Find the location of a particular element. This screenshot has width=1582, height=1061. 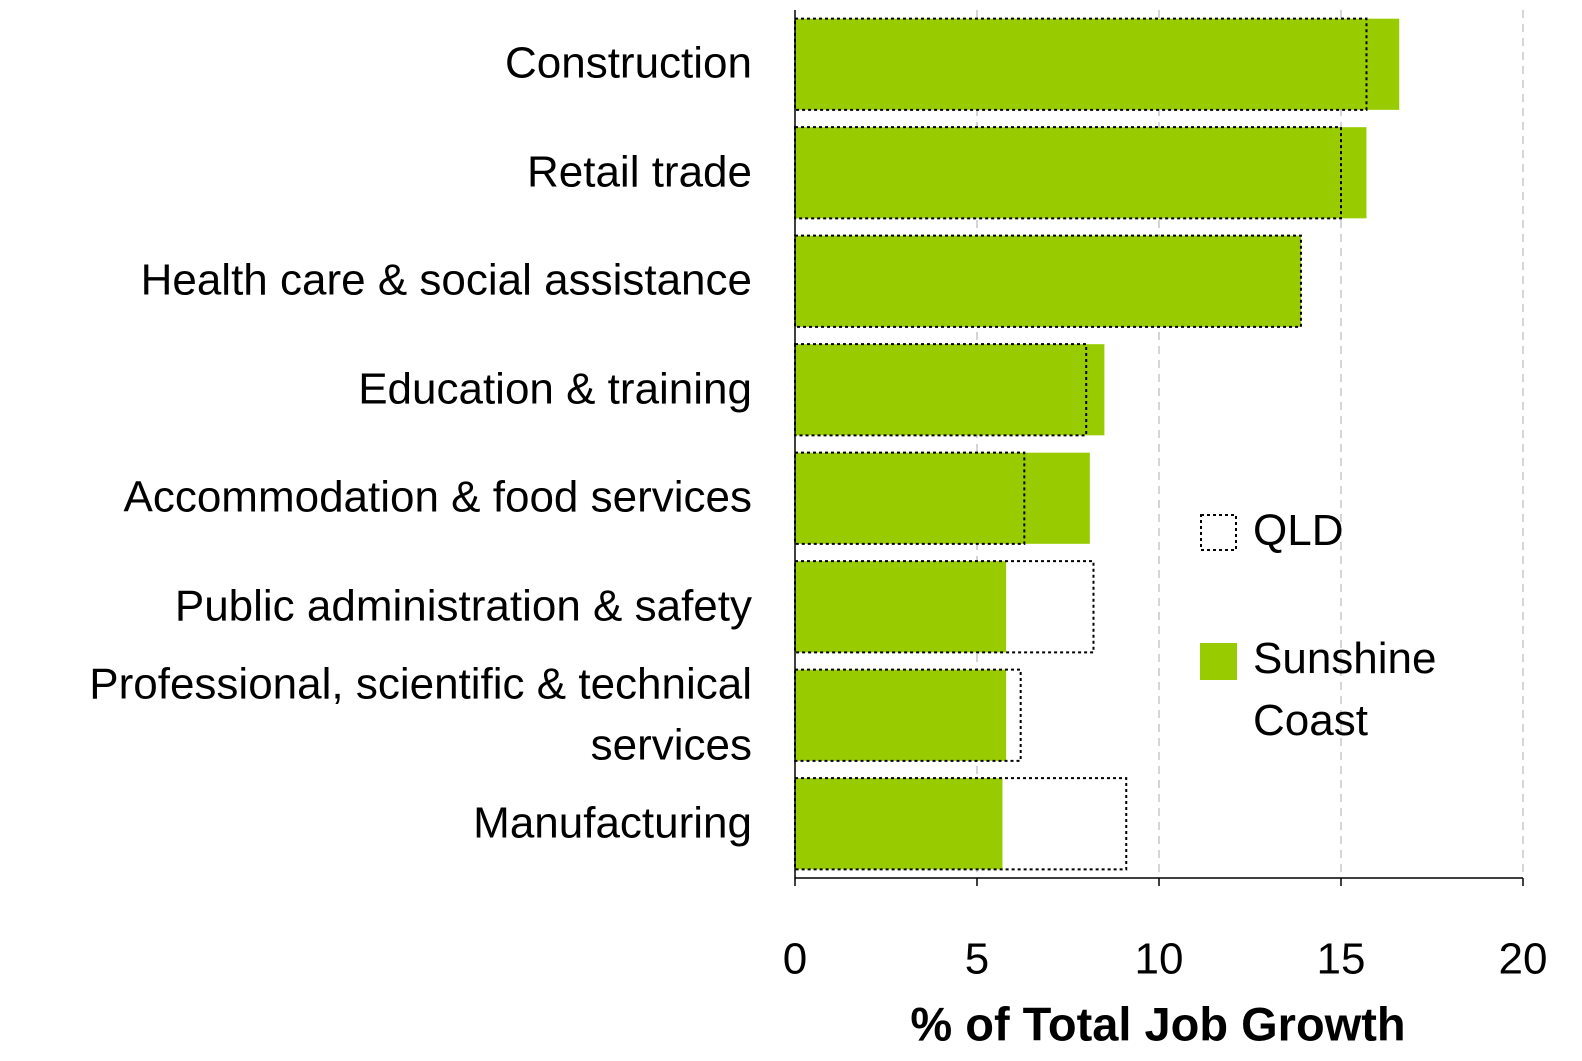

x-tick-label: 0 is located at coordinates (795, 959).